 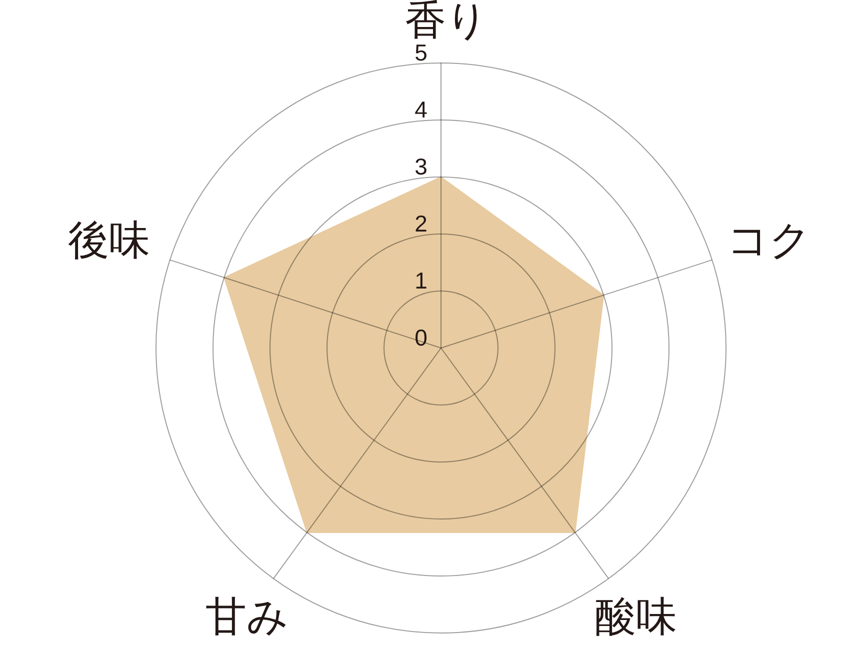 What do you see at coordinates (421, 52) in the screenshot?
I see `y-tick-label: 5` at bounding box center [421, 52].